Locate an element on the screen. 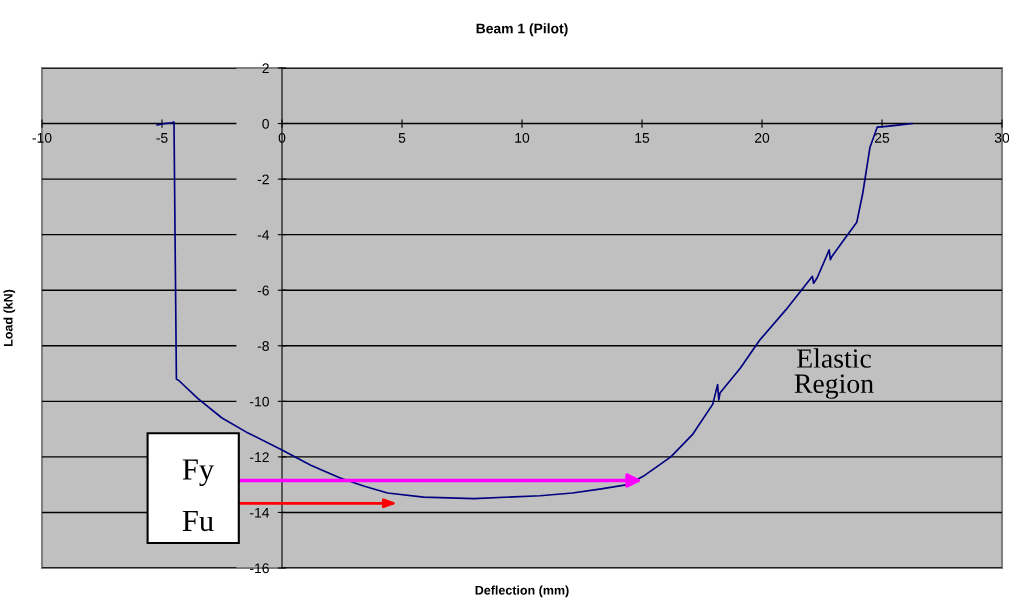 The width and height of the screenshot is (1009, 600). chart-title: Beam 1 (Pilot) is located at coordinates (522, 30).